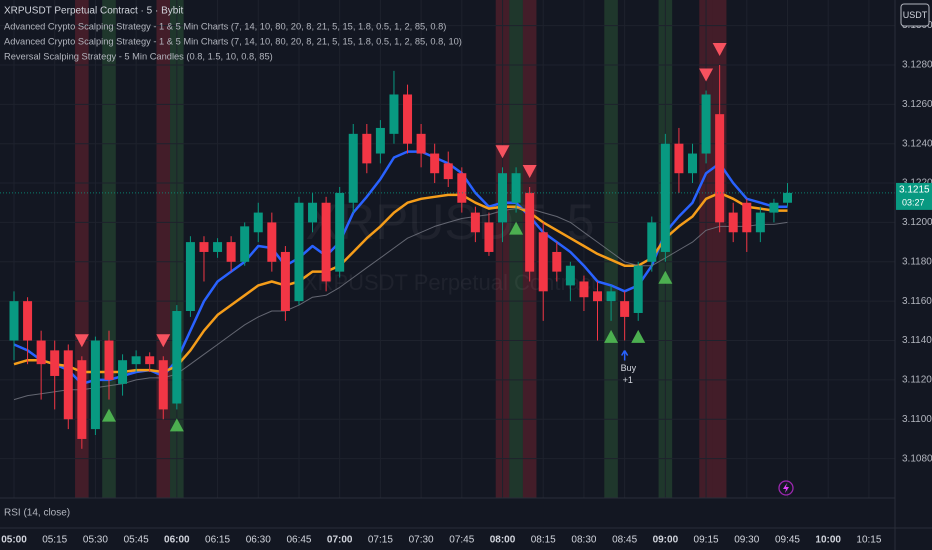 This screenshot has height=550, width=932. I want to click on countdown-label: 03:27, so click(913, 202).